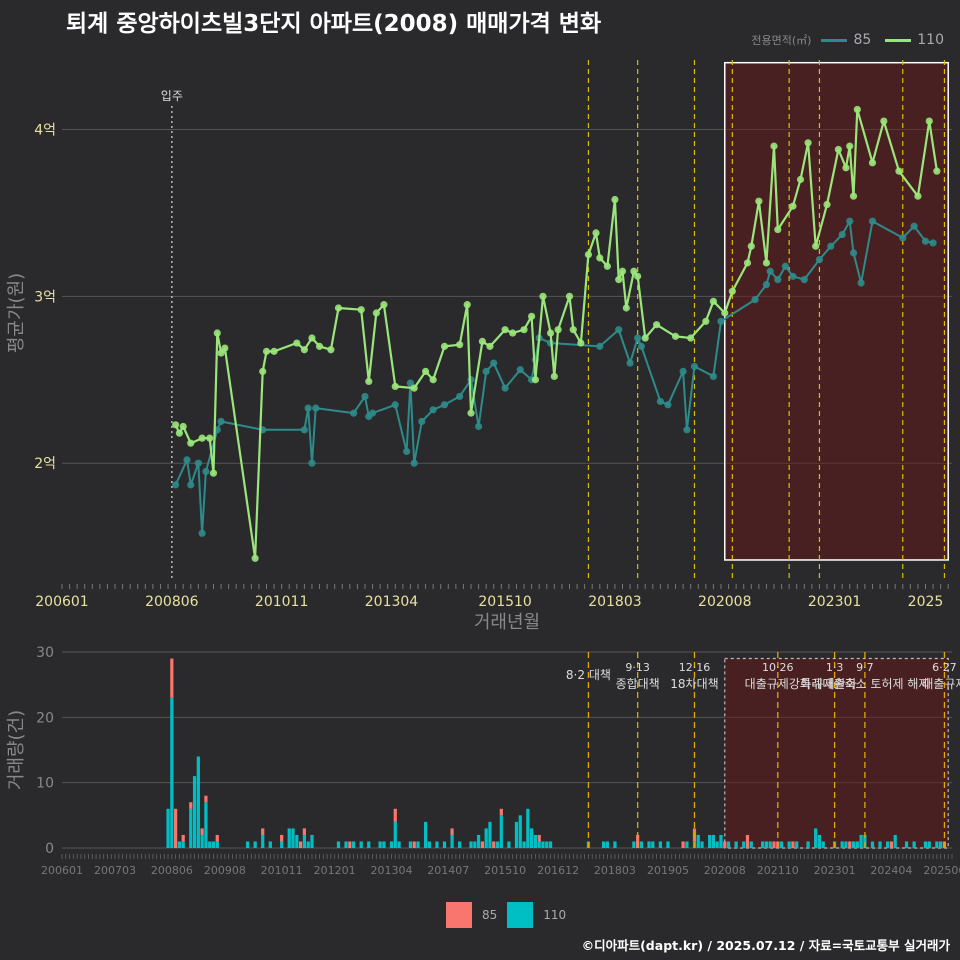 The image size is (960, 960). I want to click on x-tick-label: 200601, so click(61, 602).